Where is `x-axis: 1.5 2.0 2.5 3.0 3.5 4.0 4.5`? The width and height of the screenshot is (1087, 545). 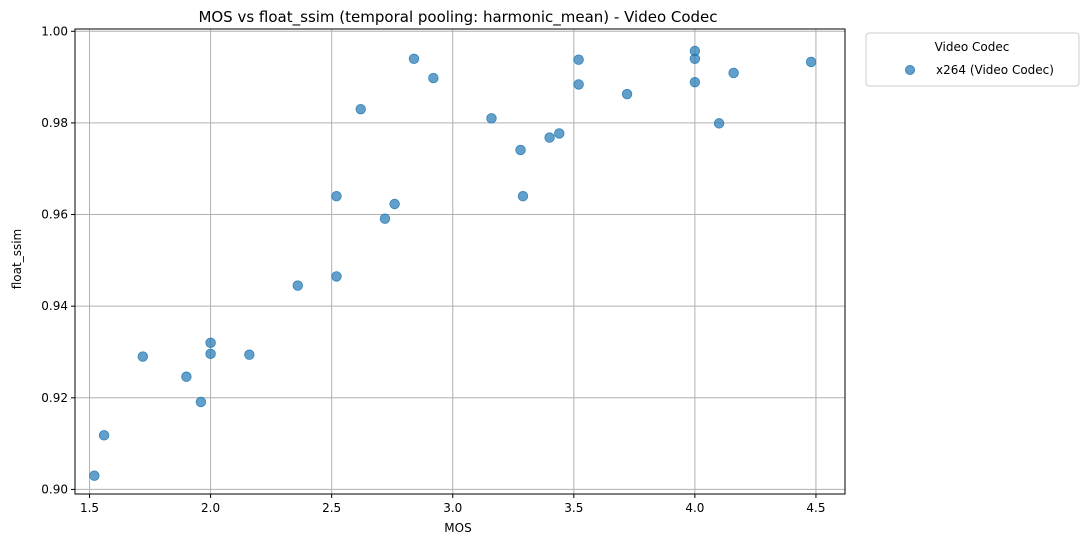
x-axis: 1.5 2.0 2.5 3.0 3.5 4.0 4.5 is located at coordinates (453, 504).